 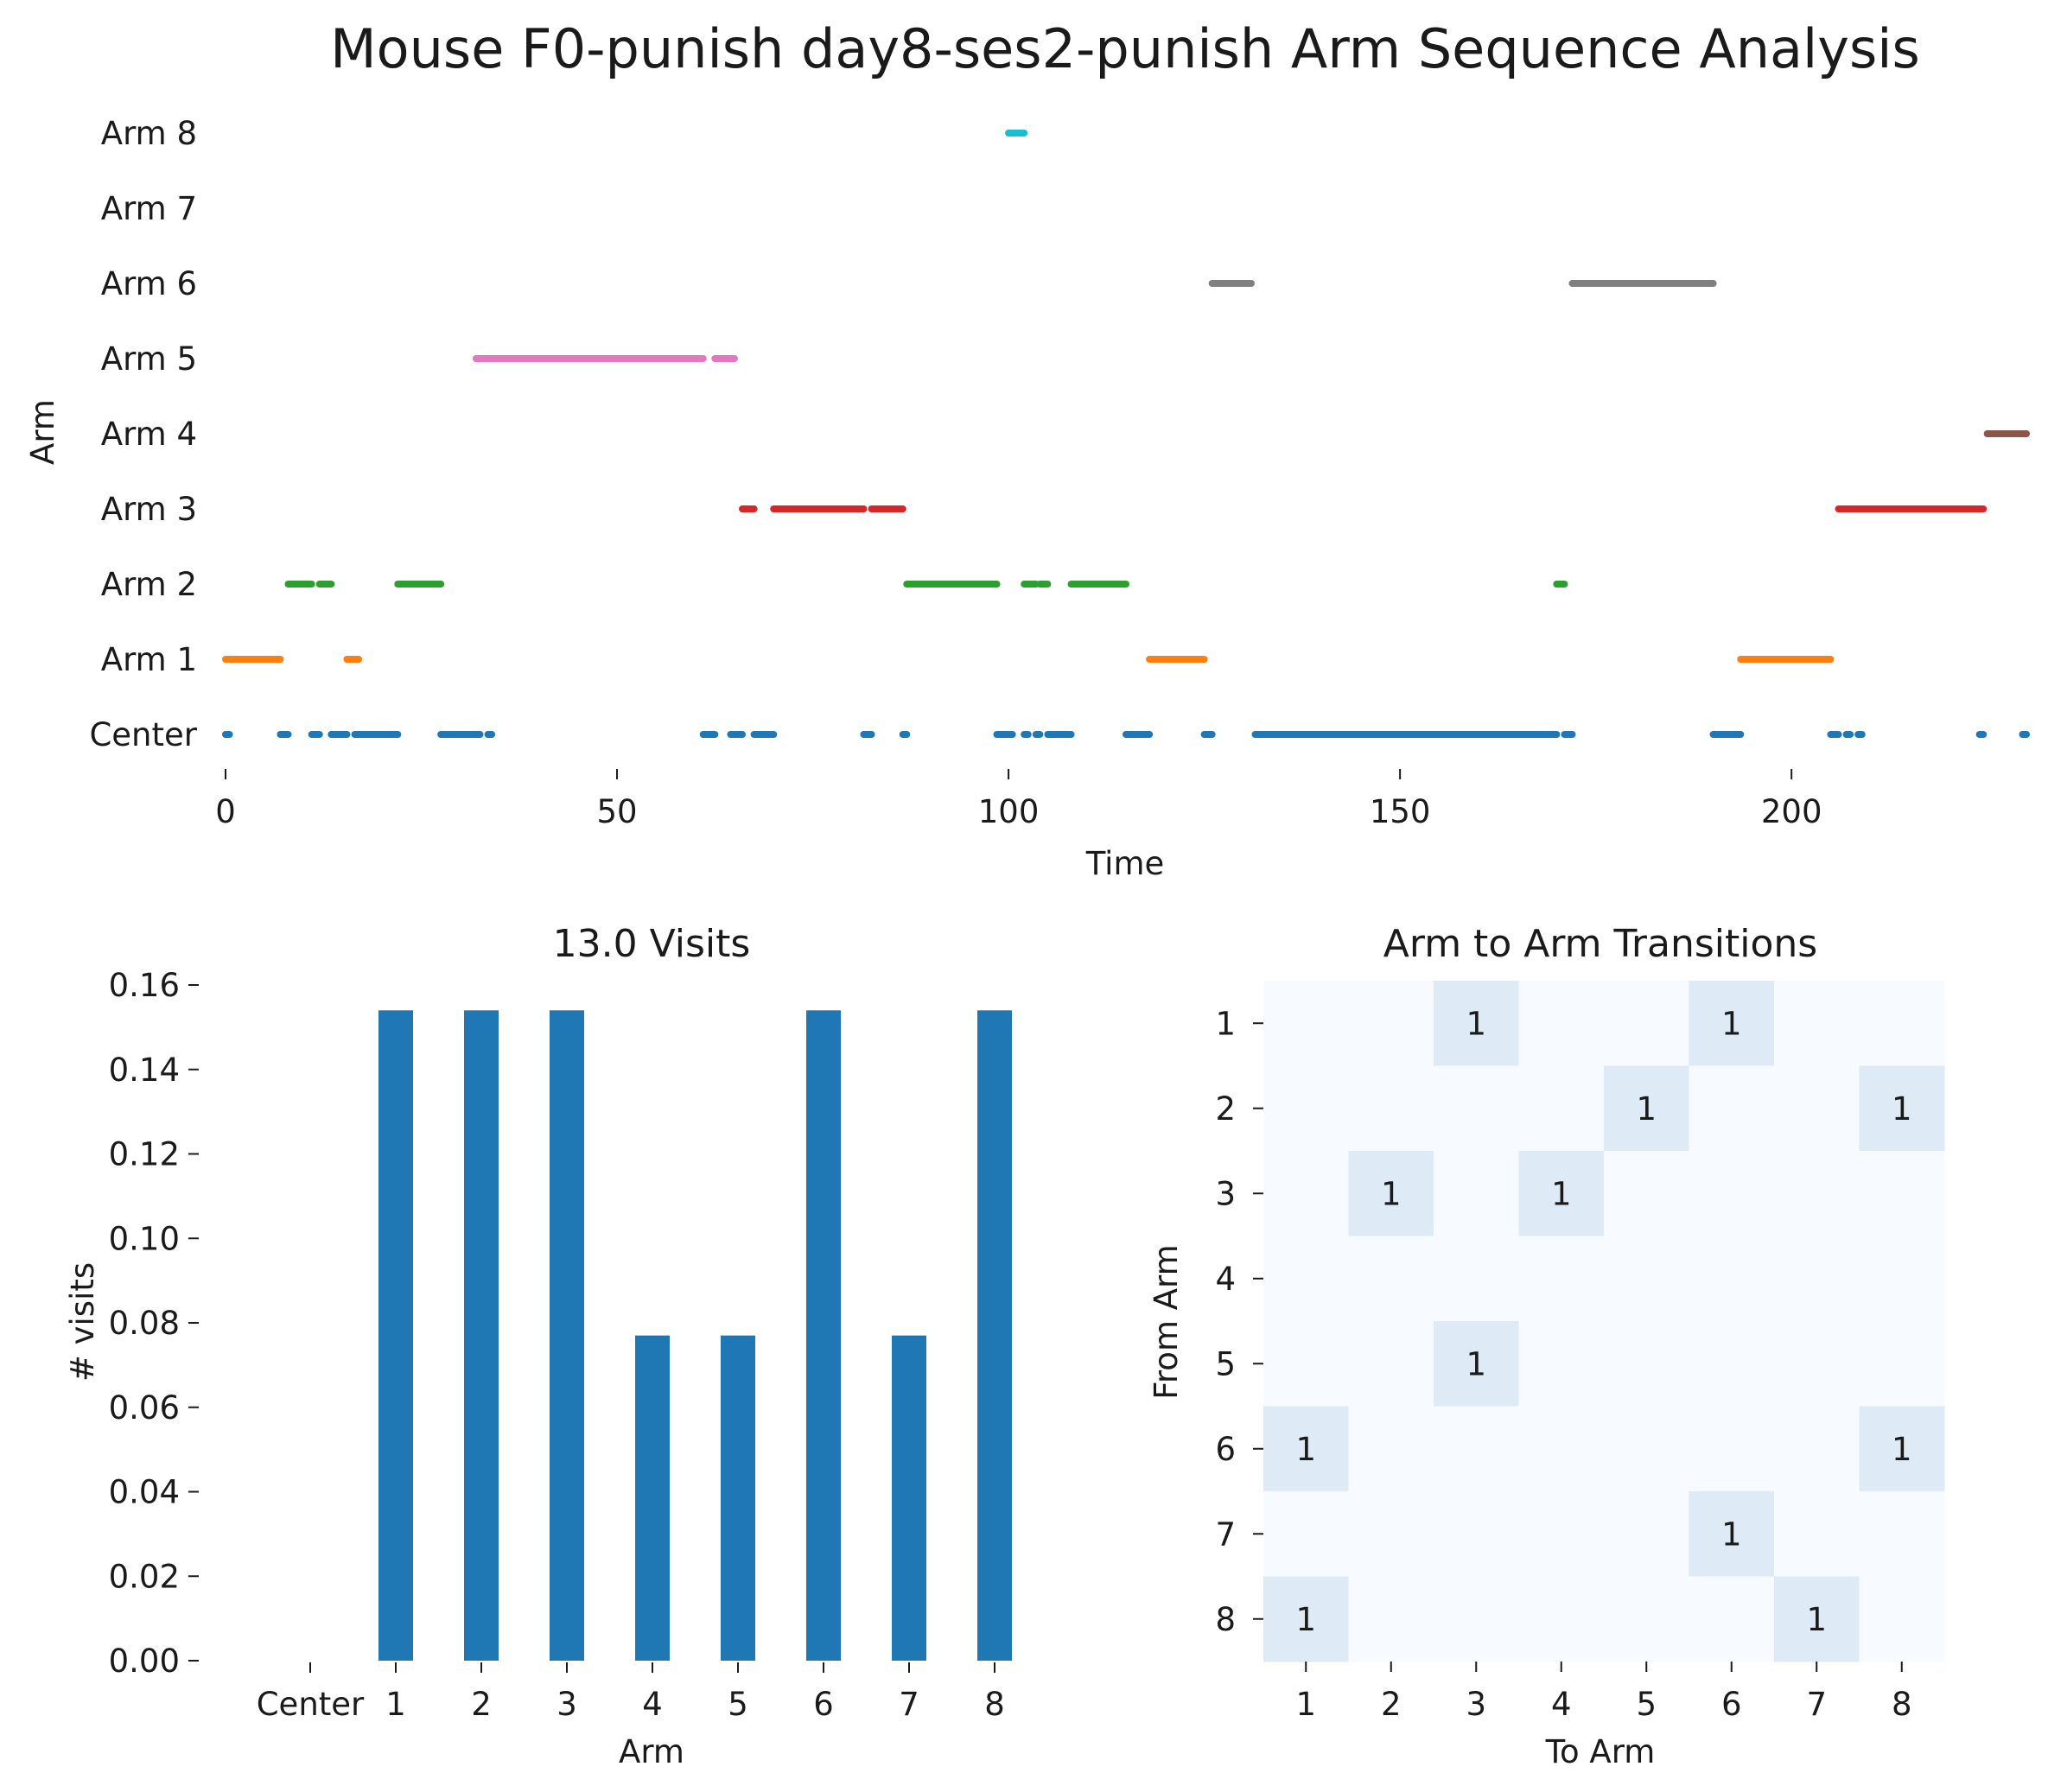 What do you see at coordinates (1731, 1704) in the screenshot?
I see `heatmap-x-tick-label: 6` at bounding box center [1731, 1704].